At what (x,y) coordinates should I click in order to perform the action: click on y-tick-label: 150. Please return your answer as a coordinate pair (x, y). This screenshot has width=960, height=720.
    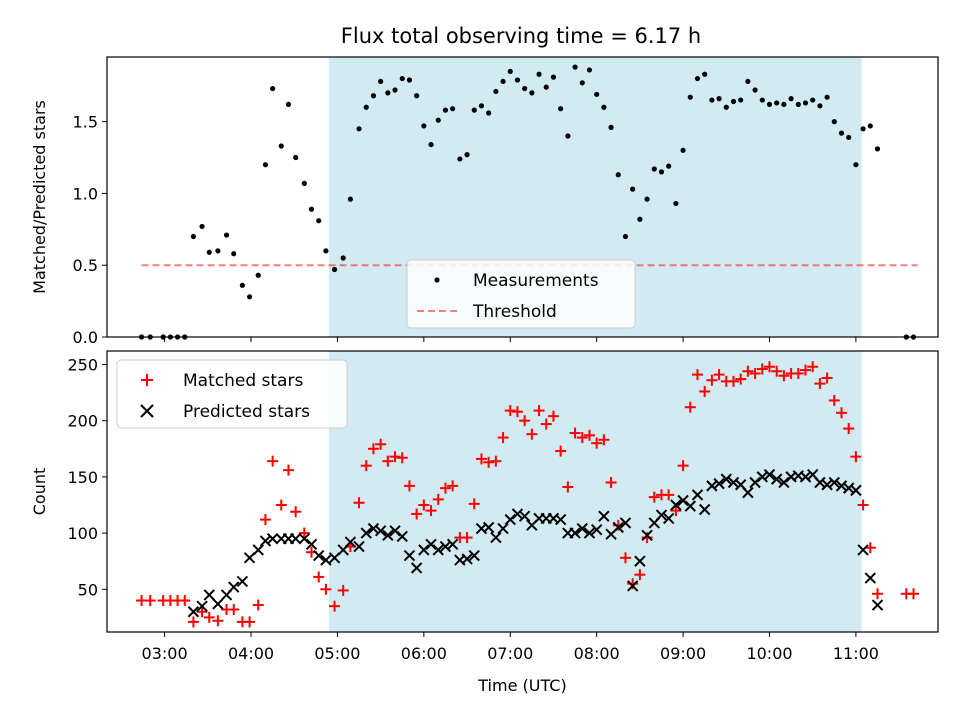
    Looking at the image, I should click on (82, 477).